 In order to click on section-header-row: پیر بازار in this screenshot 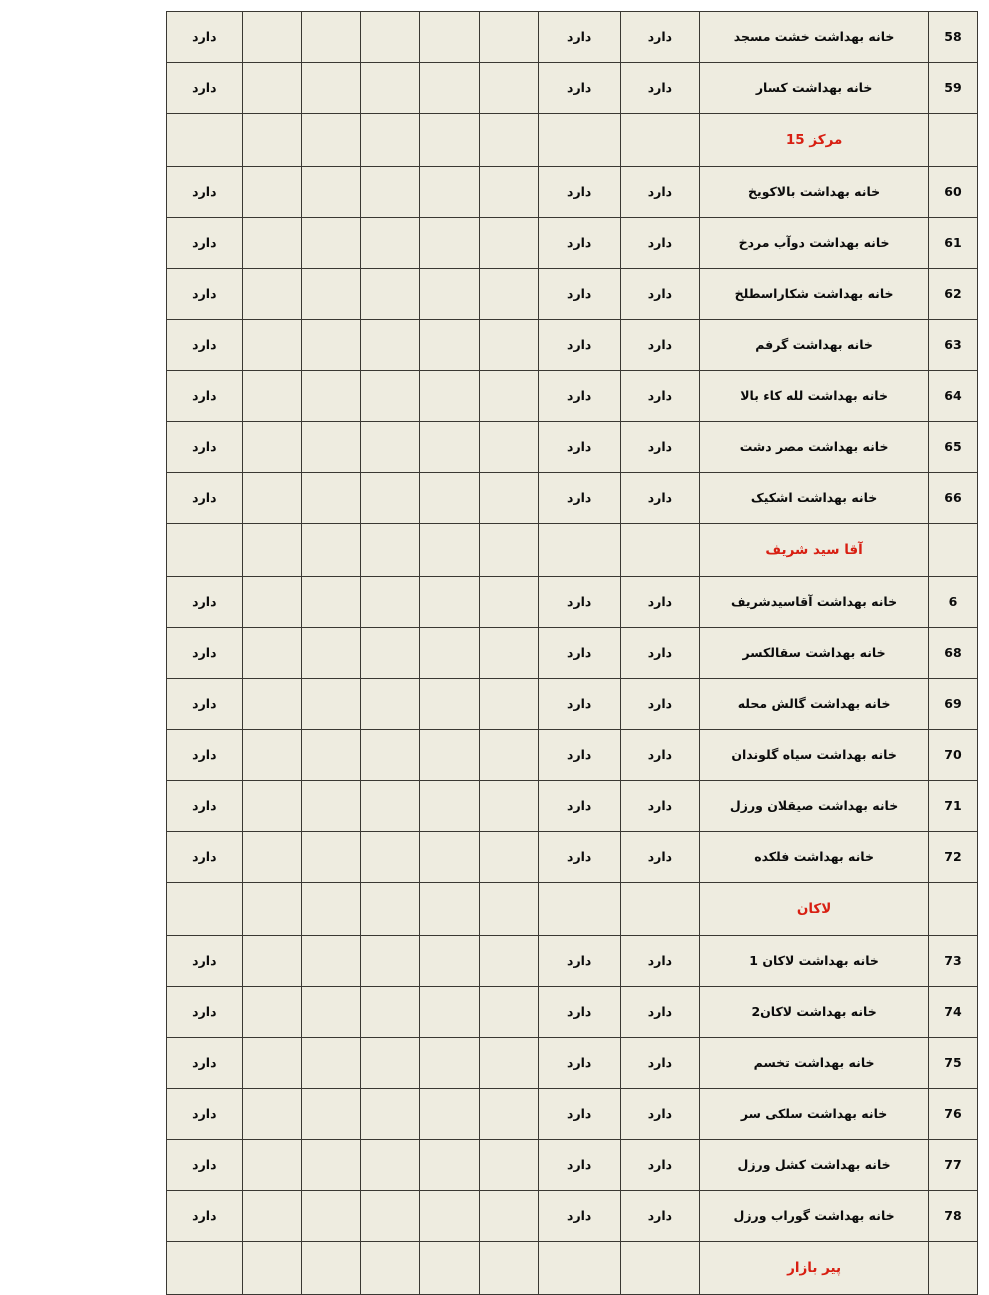, I will do `click(572, 1268)`.